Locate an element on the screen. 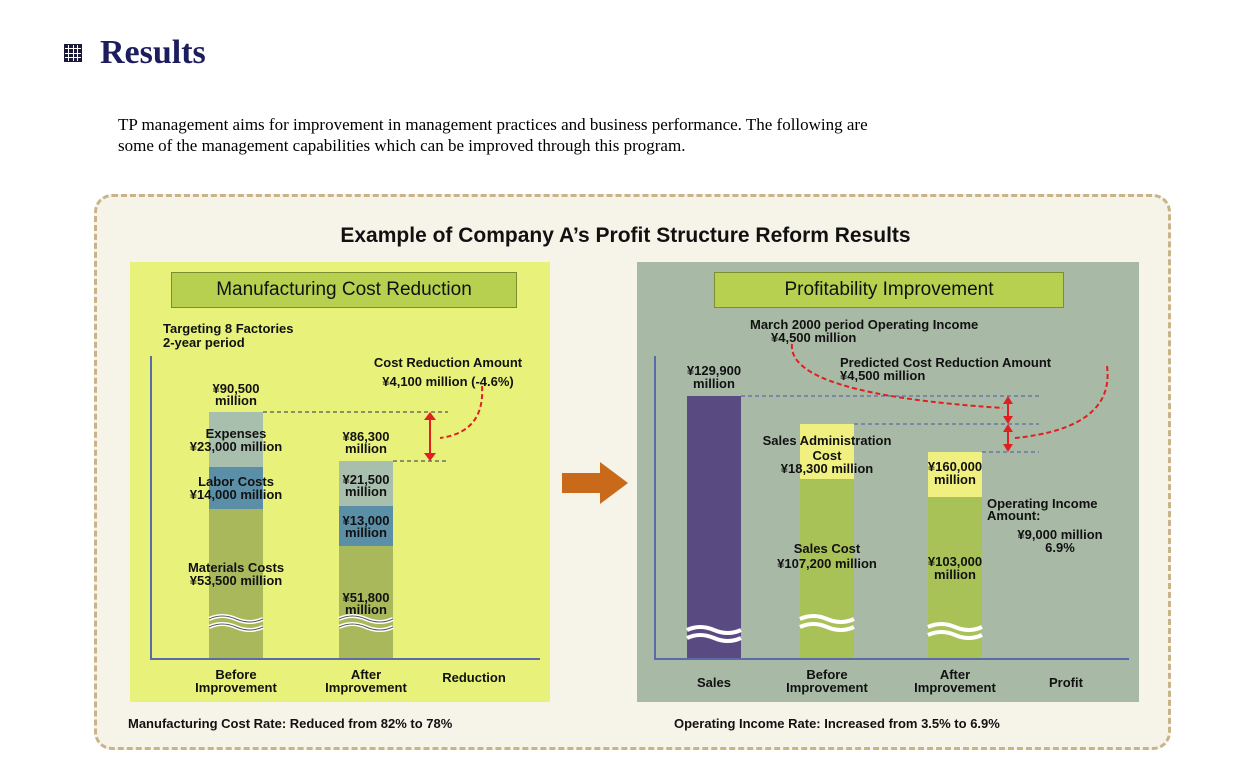 This screenshot has width=1251, height=764. admin-cost-label-1: Sales Administration is located at coordinates (827, 440).